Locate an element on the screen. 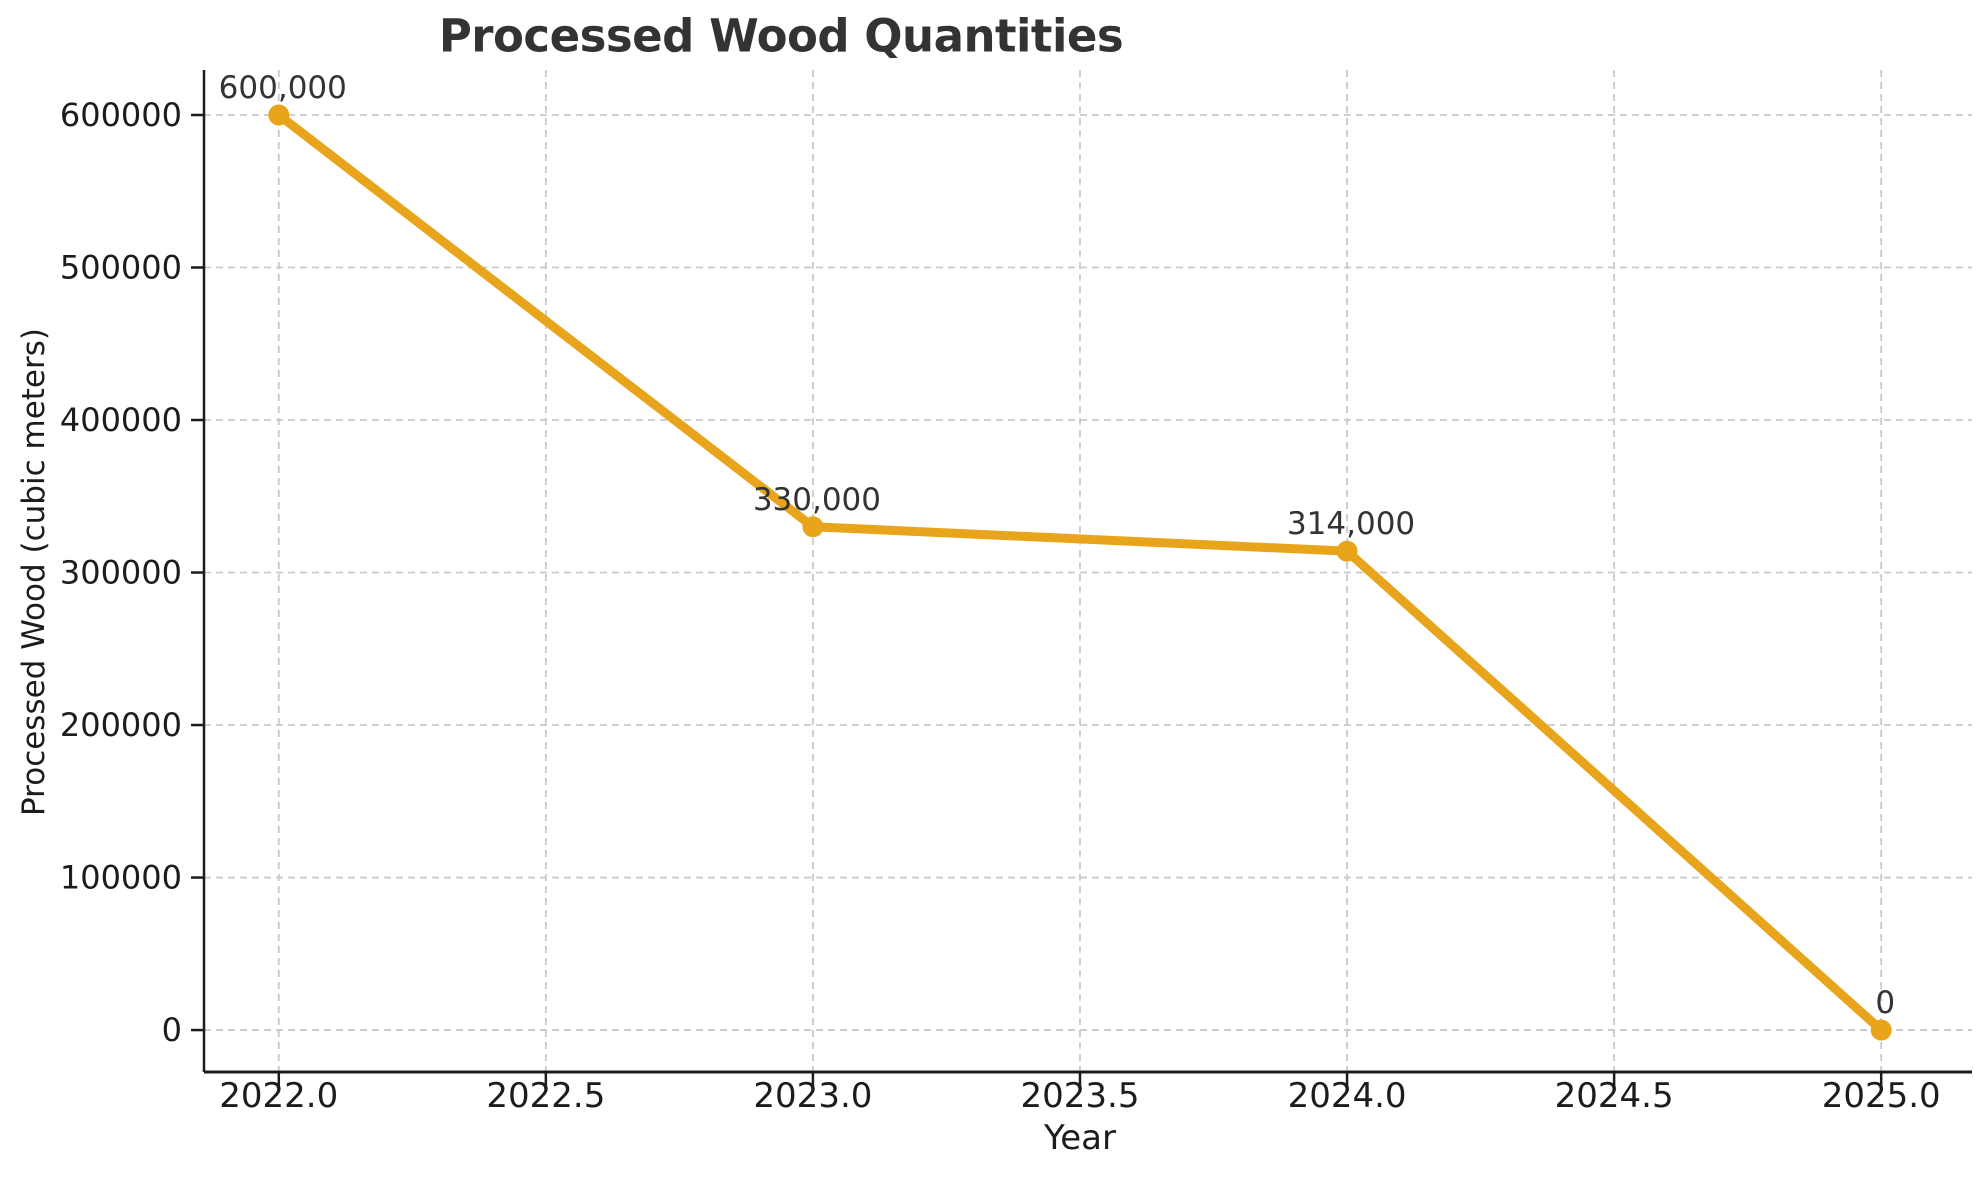  x-tick-label: 2022.5 is located at coordinates (545, 1096).